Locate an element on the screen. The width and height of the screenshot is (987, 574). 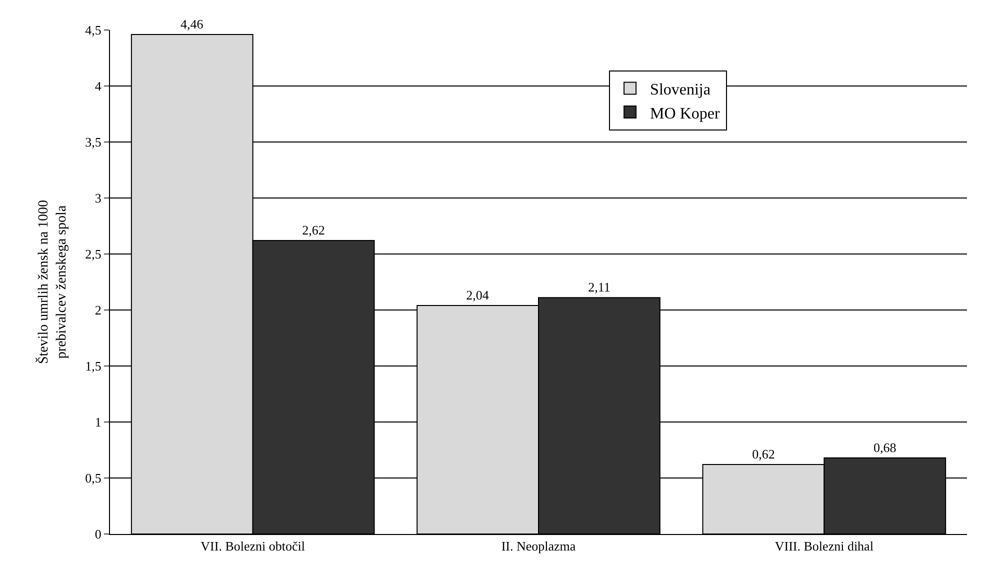
y-tick-label: 1,5 is located at coordinates (93, 366).